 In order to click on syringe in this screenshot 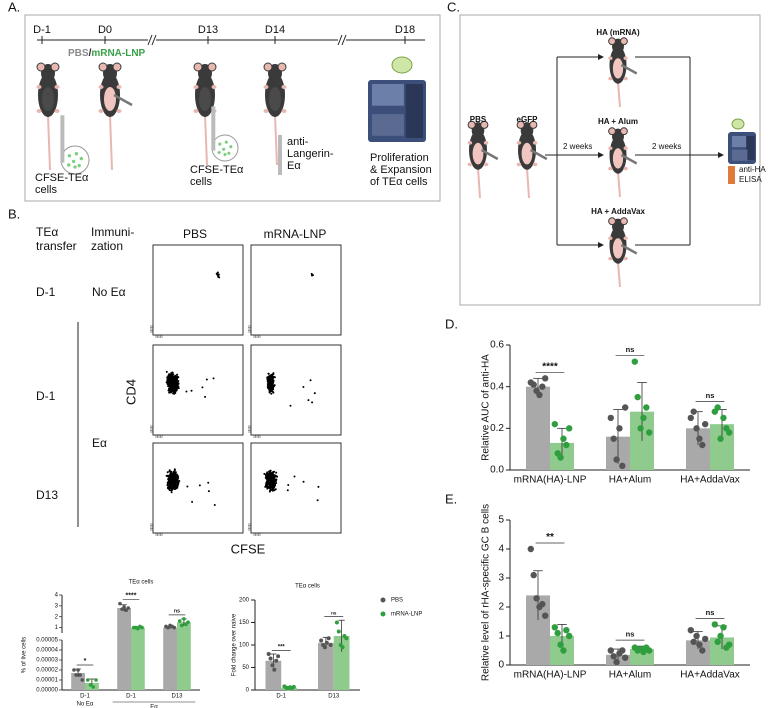, I will do `click(629, 159)`.